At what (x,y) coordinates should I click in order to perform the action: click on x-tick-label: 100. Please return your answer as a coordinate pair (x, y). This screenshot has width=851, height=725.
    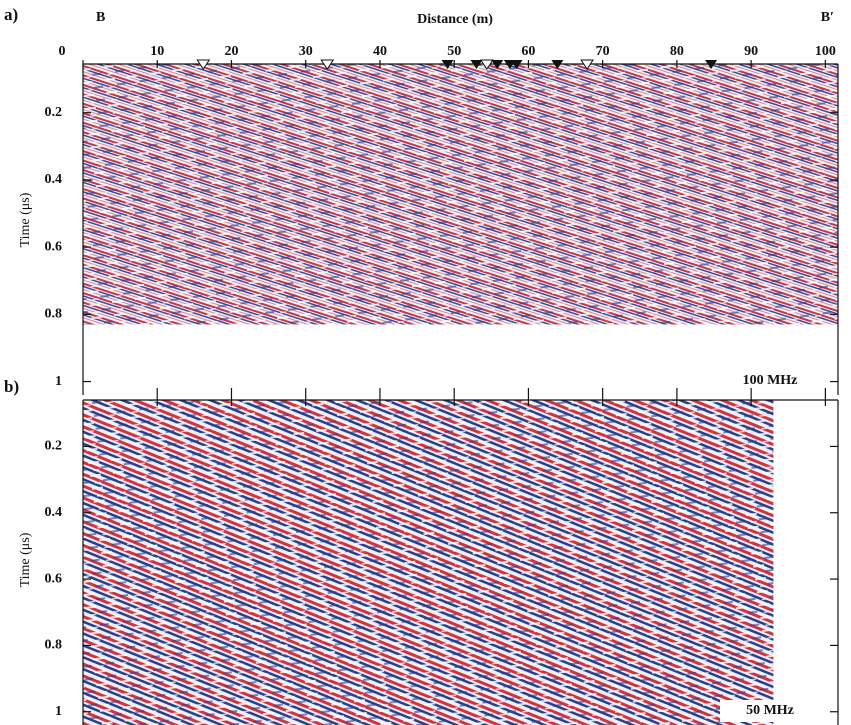
    Looking at the image, I should click on (825, 51).